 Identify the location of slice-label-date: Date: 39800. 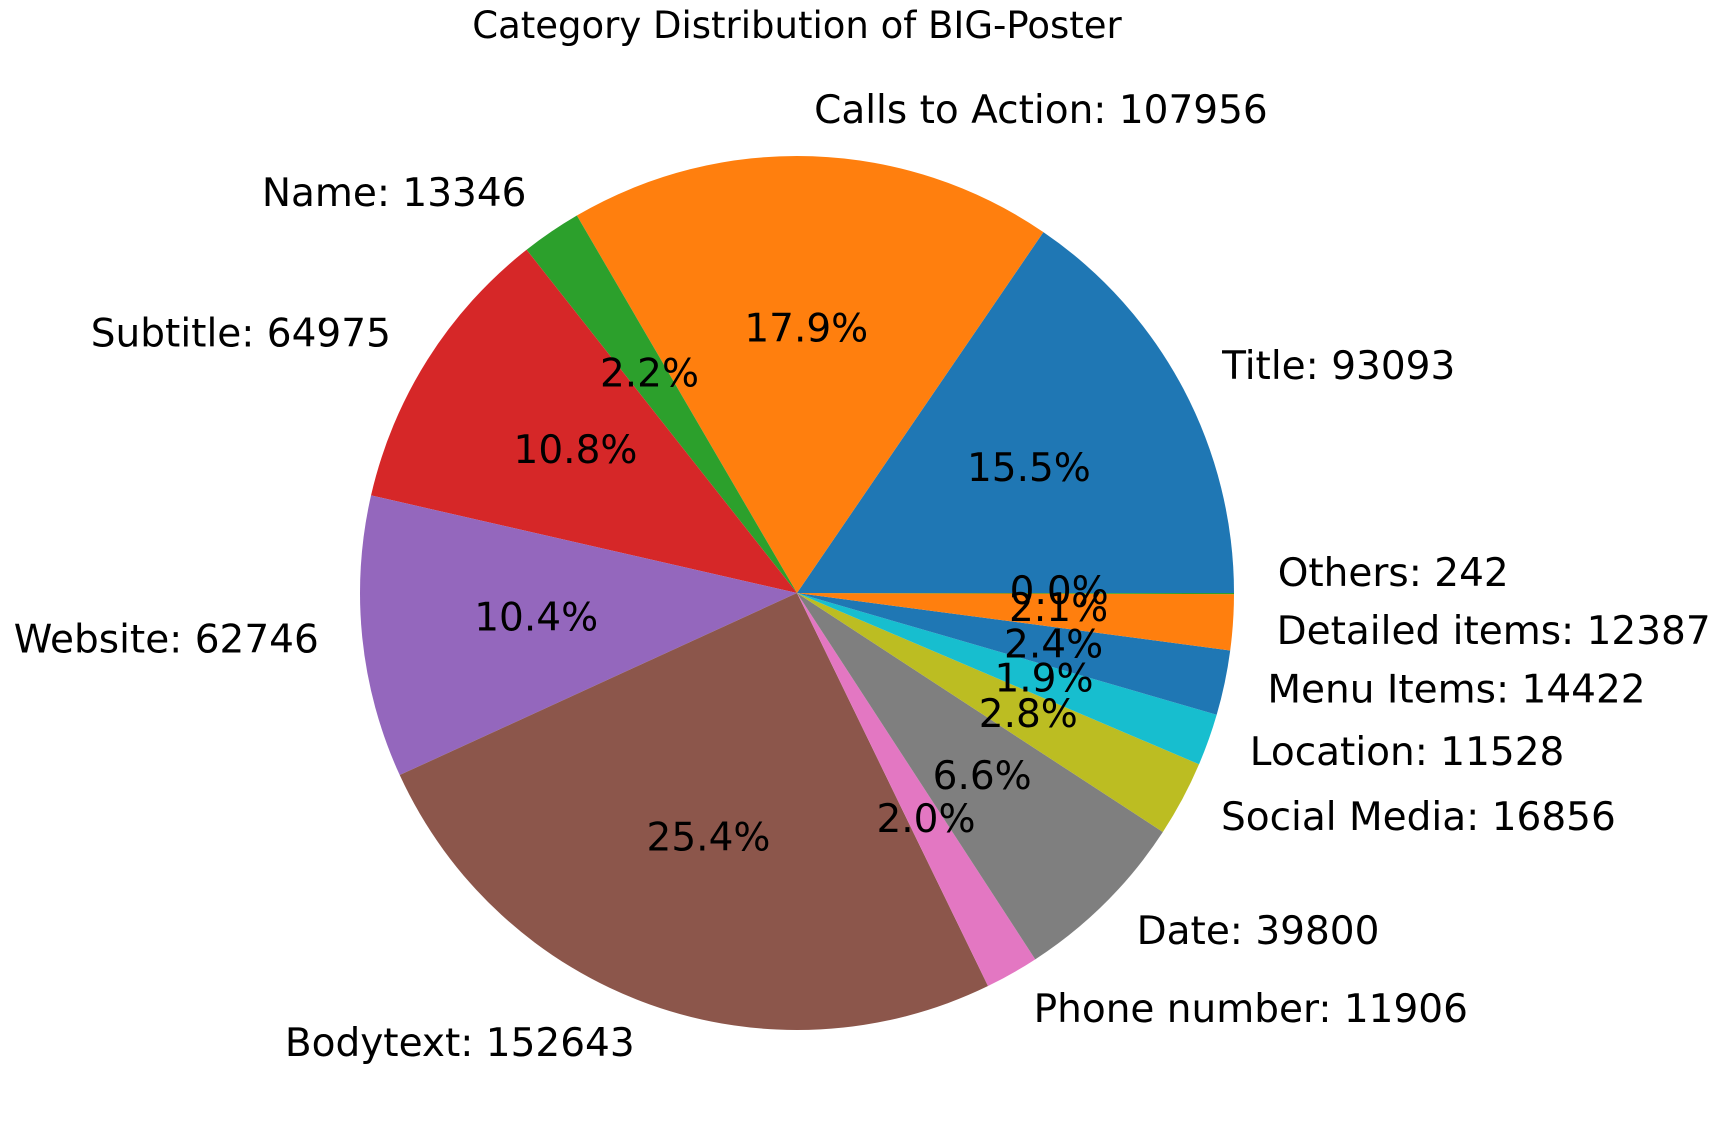
(1258, 931).